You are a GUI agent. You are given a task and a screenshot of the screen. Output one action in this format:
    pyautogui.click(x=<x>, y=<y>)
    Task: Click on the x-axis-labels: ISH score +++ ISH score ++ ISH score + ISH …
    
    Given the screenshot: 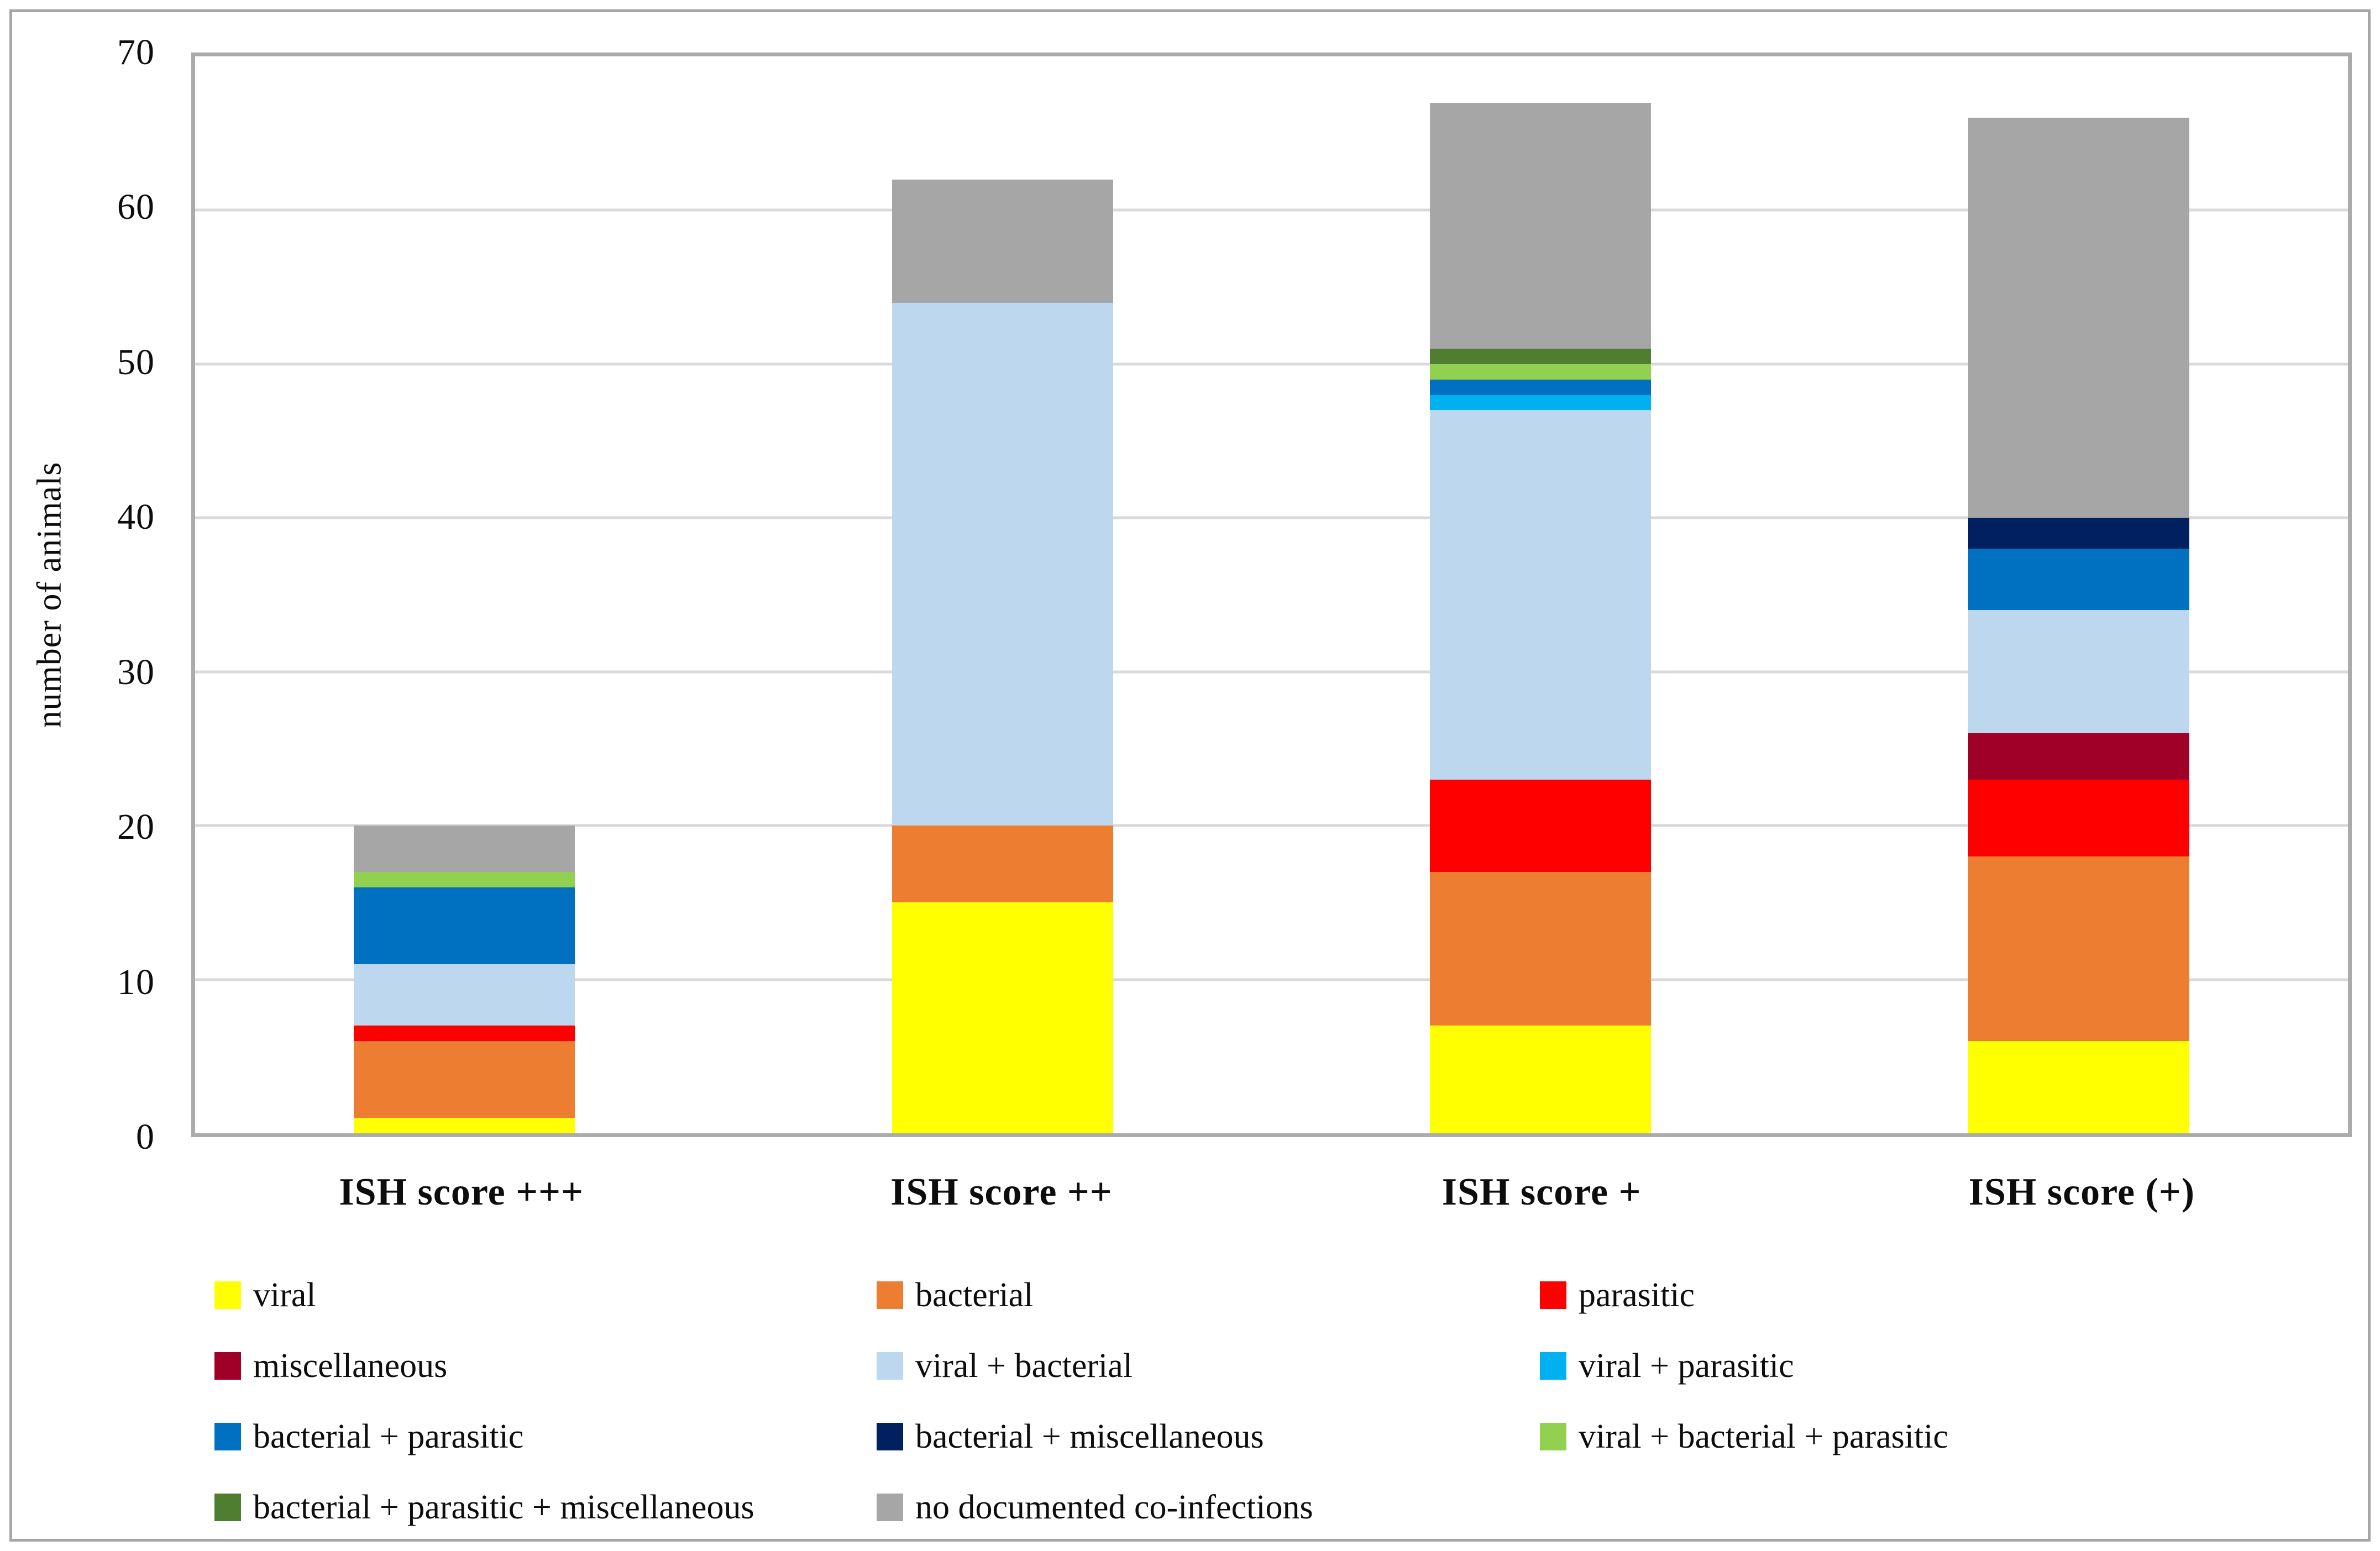 What is the action you would take?
    pyautogui.click(x=1271, y=1198)
    